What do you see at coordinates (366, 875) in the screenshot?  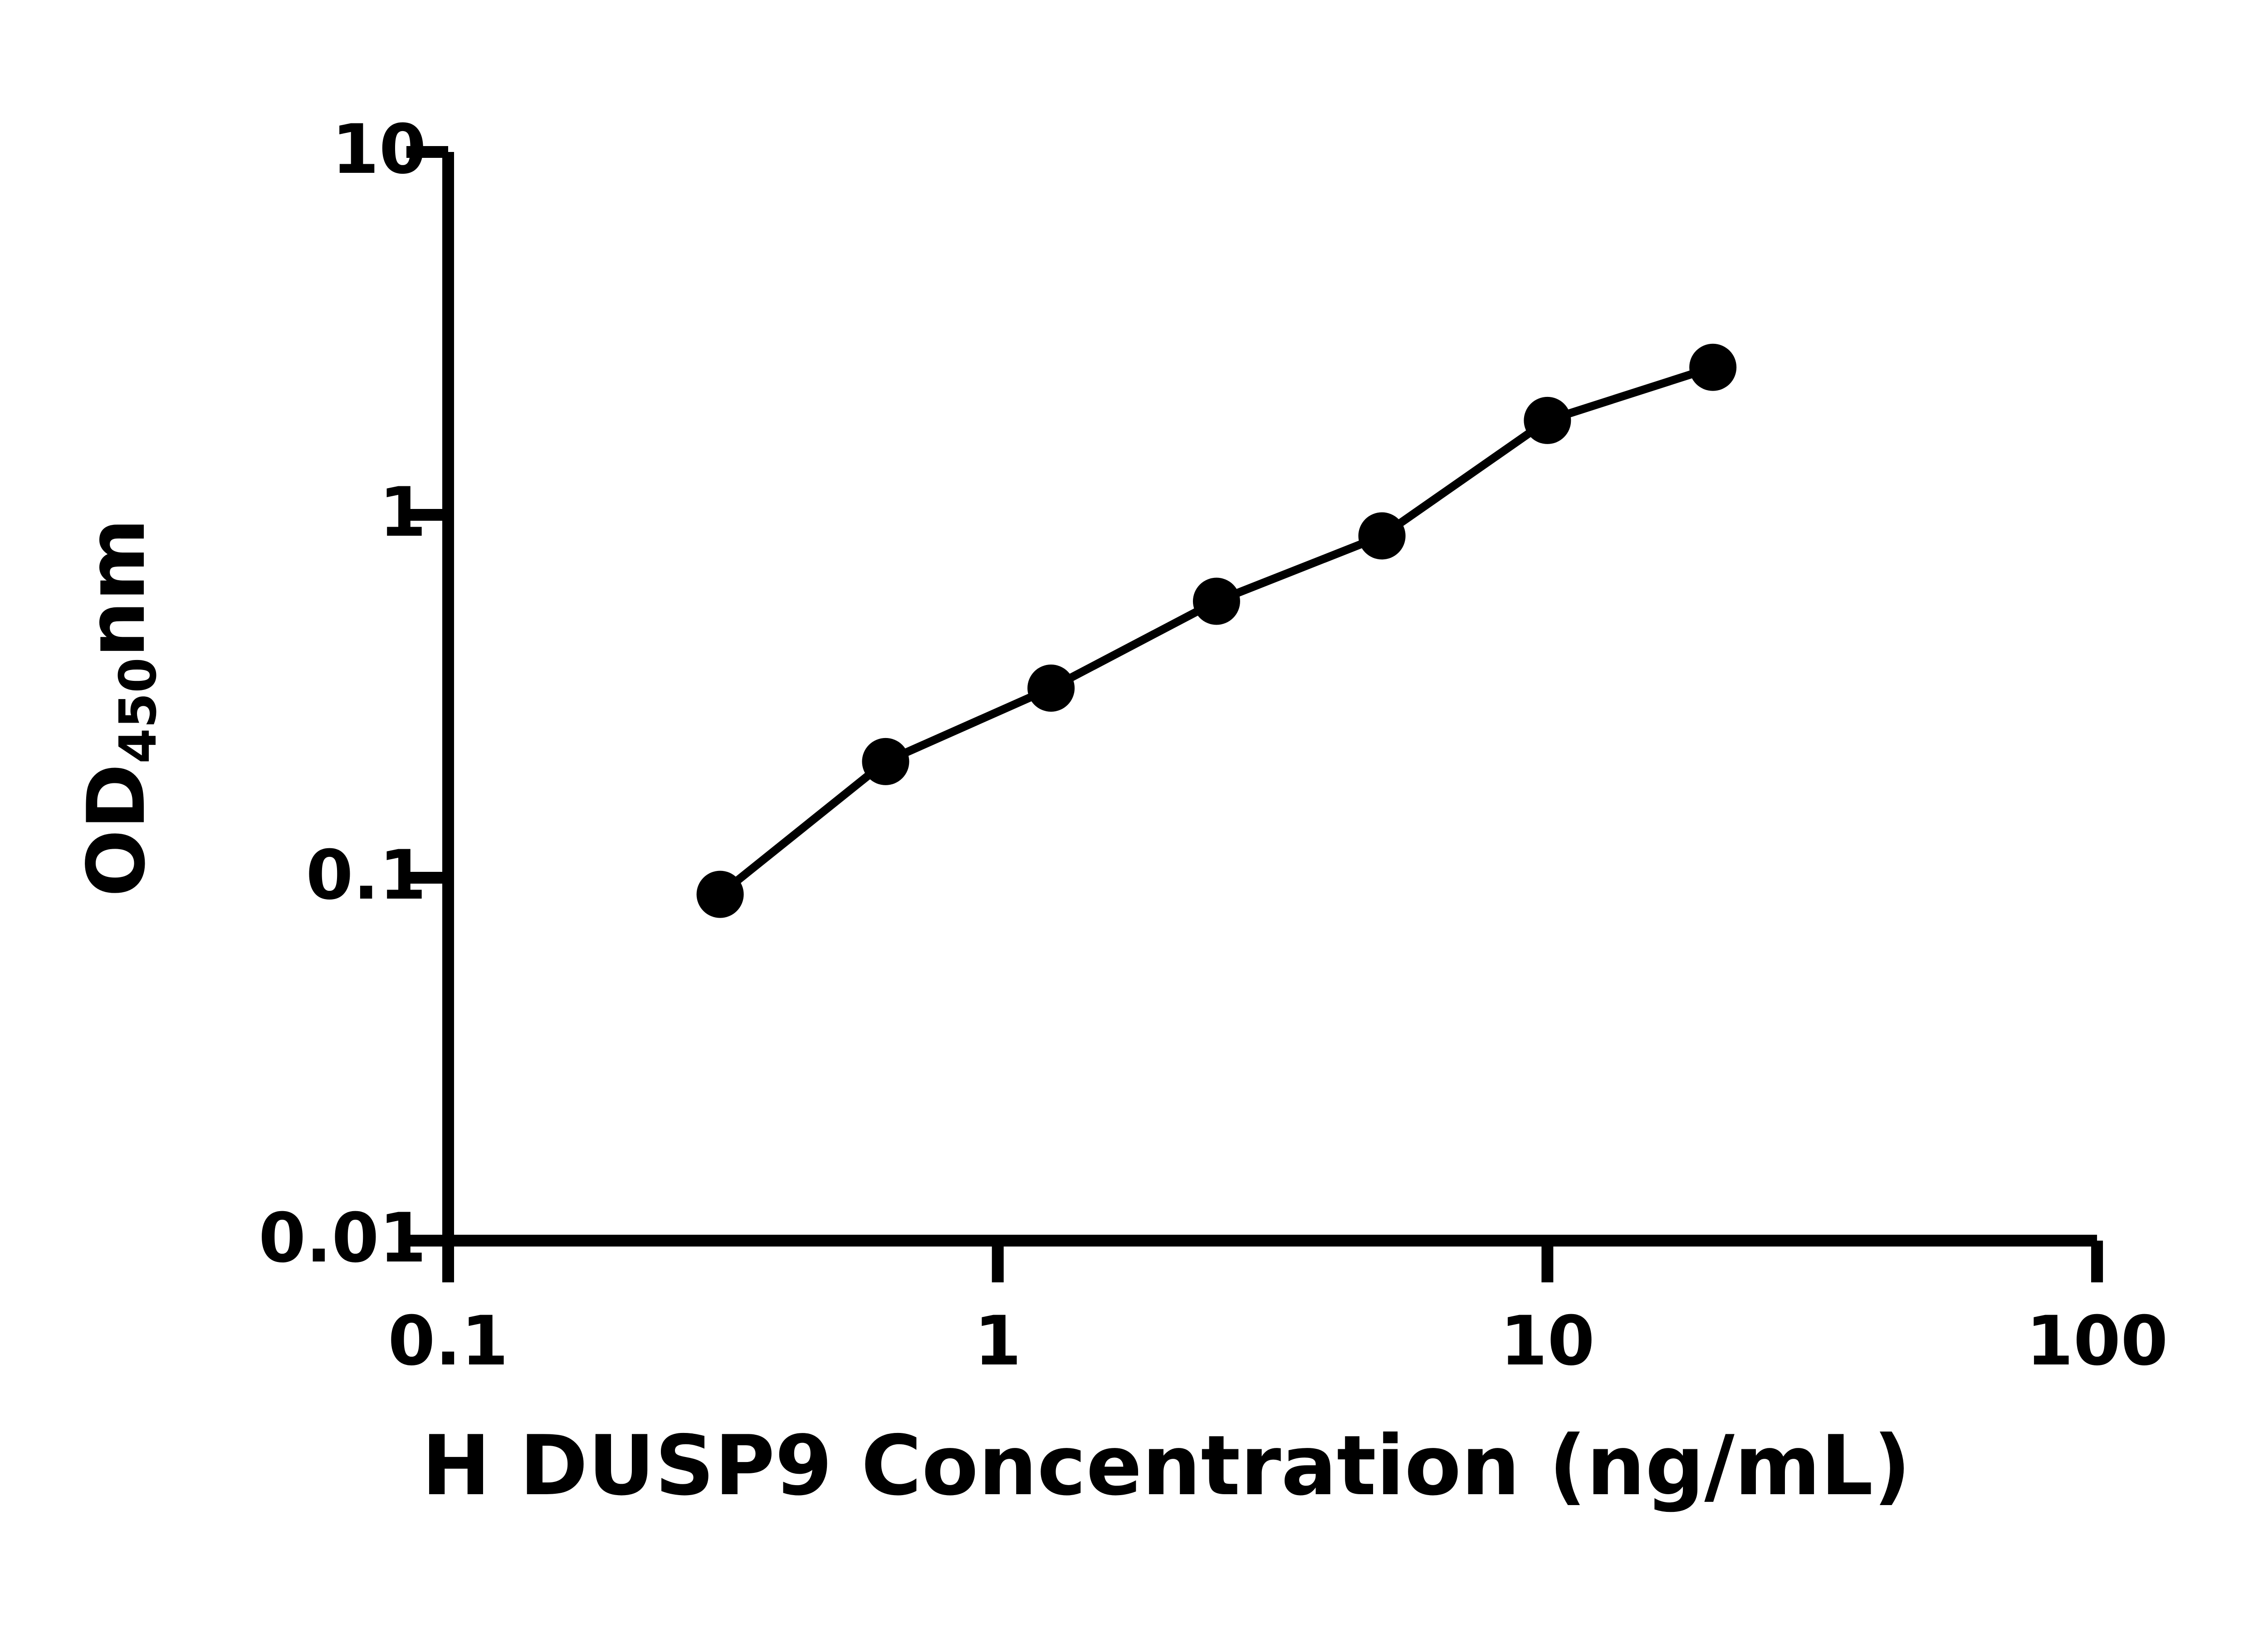 I see `y-tick-label-1: 0.1` at bounding box center [366, 875].